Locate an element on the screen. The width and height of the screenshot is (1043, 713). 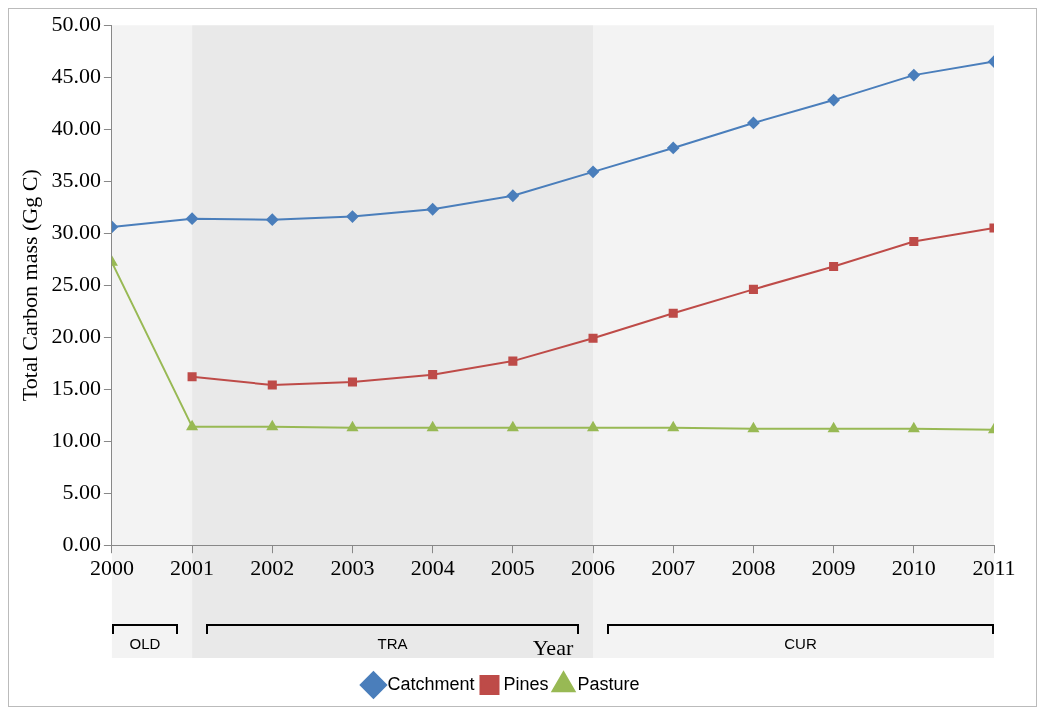
y-tick-label: 0.00 is located at coordinates (81, 543).